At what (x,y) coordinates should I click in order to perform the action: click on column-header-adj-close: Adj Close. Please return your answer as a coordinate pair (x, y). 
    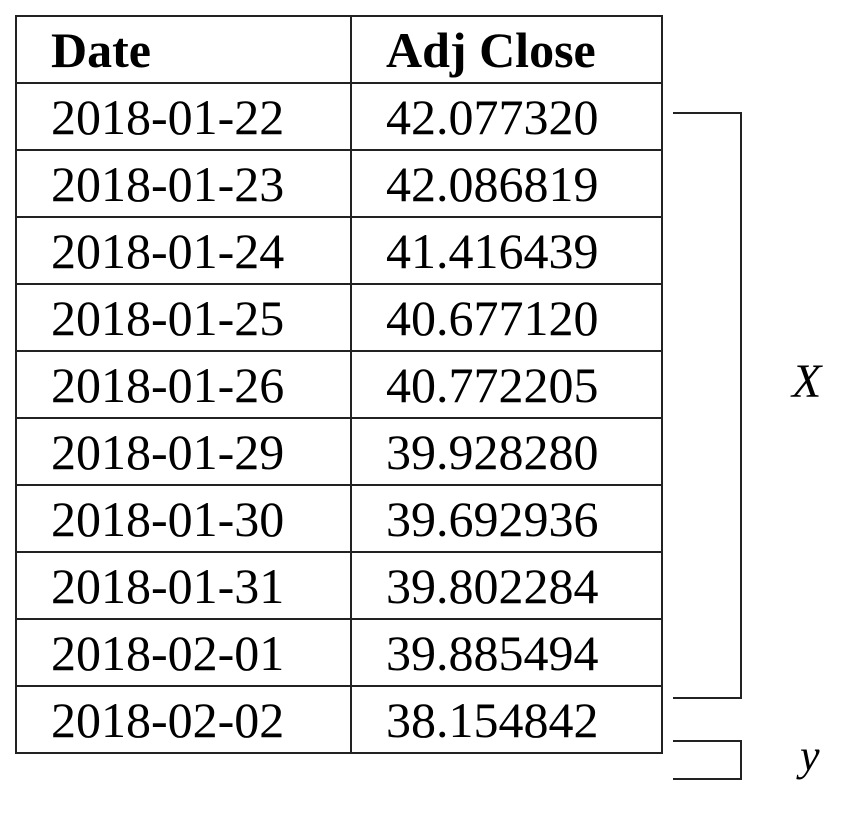
    Looking at the image, I should click on (506, 49).